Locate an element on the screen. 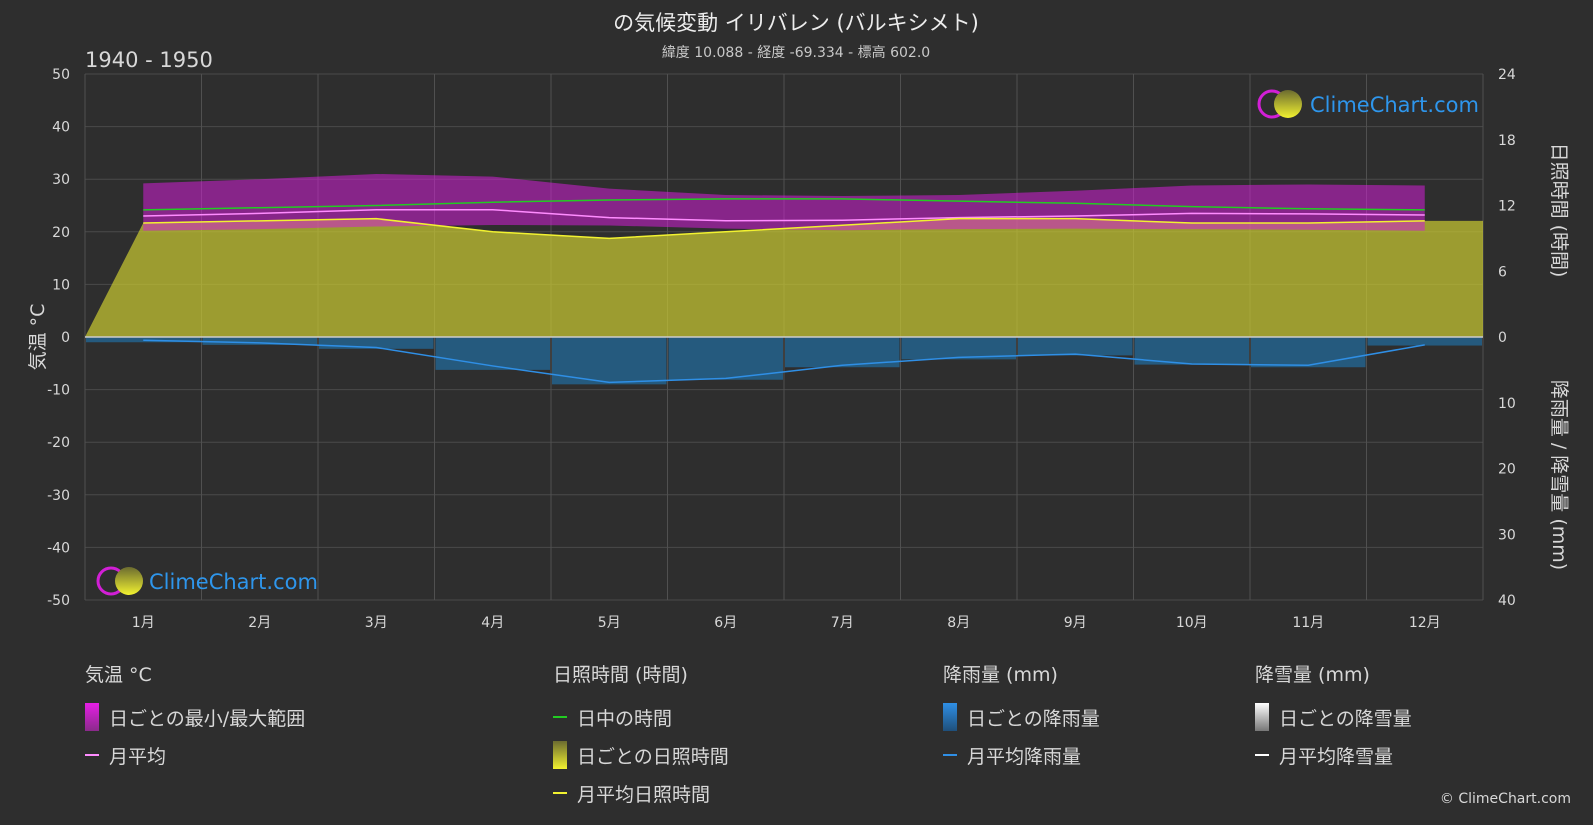 The image size is (1593, 825). temperature-mean-line is located at coordinates (784, 215).